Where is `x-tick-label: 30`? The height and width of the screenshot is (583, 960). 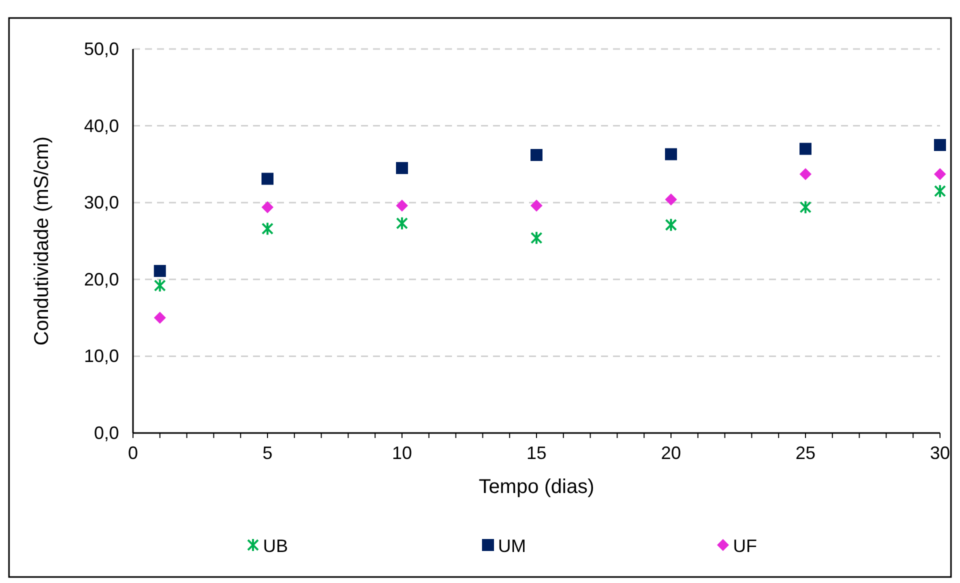 x-tick-label: 30 is located at coordinates (940, 453).